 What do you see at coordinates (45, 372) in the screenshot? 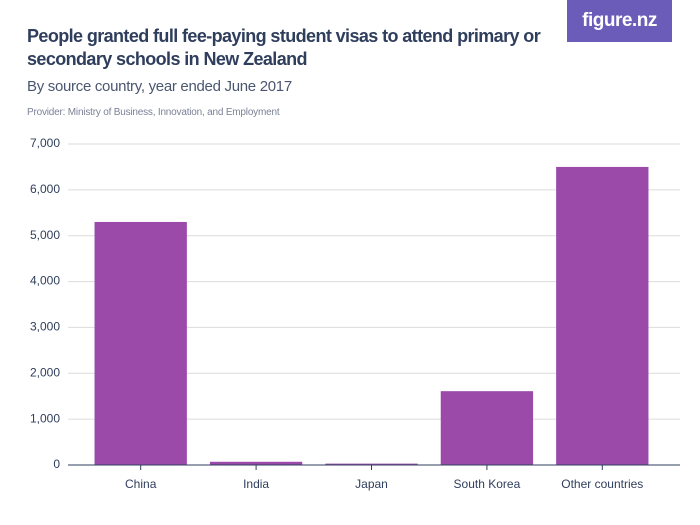
I see `y-tick-label: 2,000` at bounding box center [45, 372].